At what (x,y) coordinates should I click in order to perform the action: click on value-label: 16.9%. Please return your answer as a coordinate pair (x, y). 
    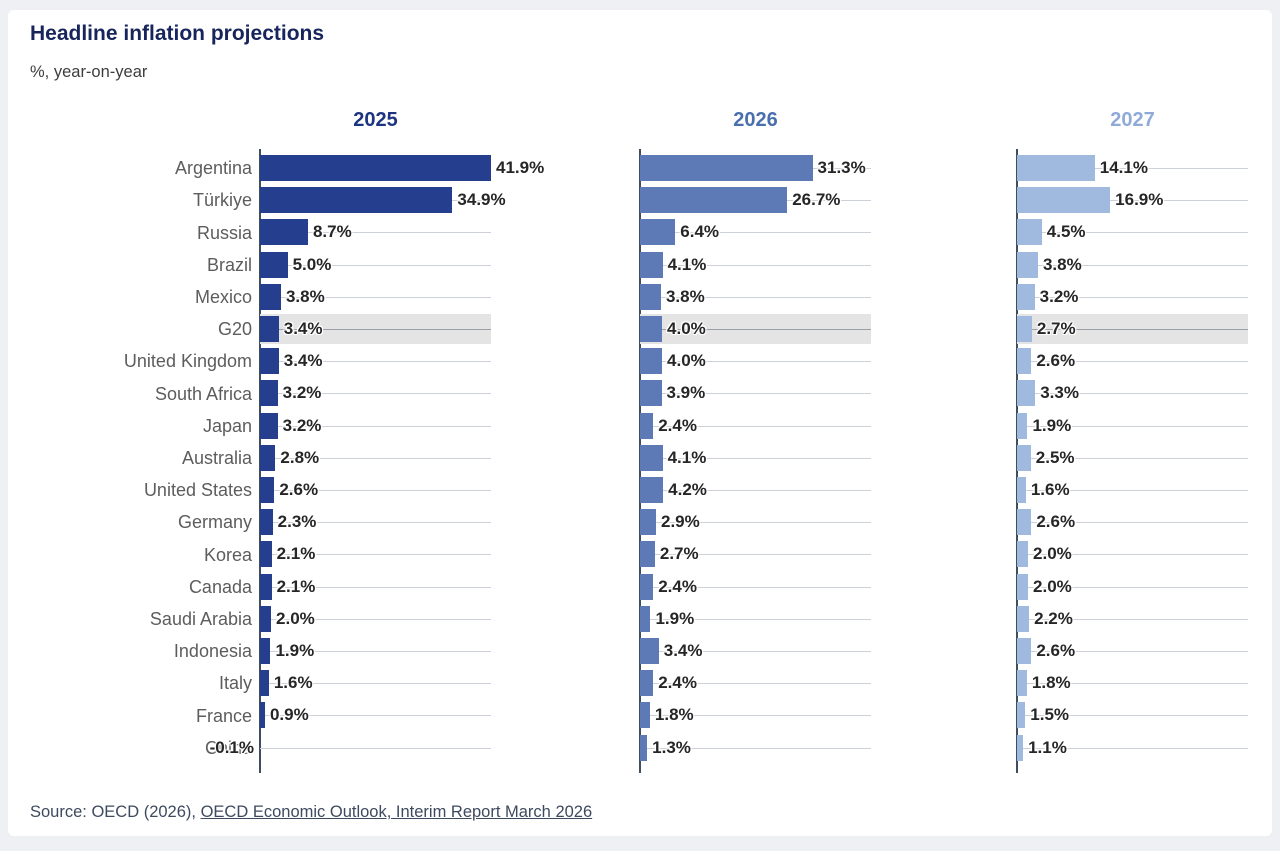
    Looking at the image, I should click on (1139, 200).